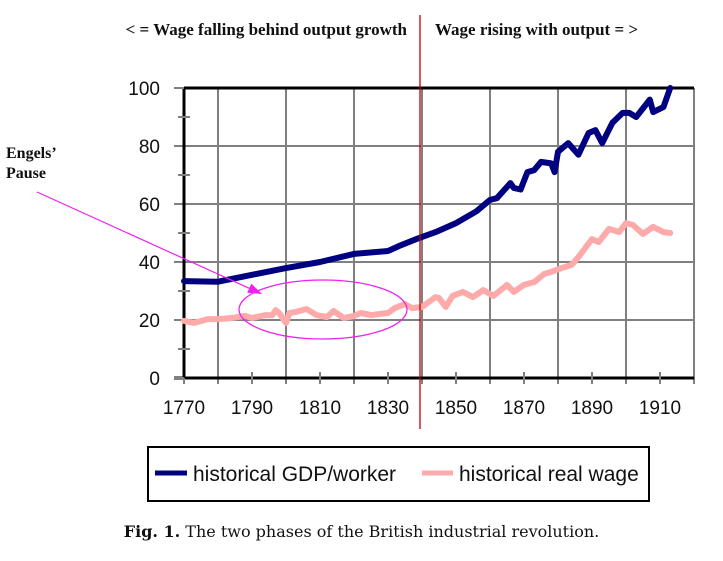 Image resolution: width=723 pixels, height=561 pixels. Describe the element at coordinates (388, 408) in the screenshot. I see `x-tick-label: 1830` at that location.